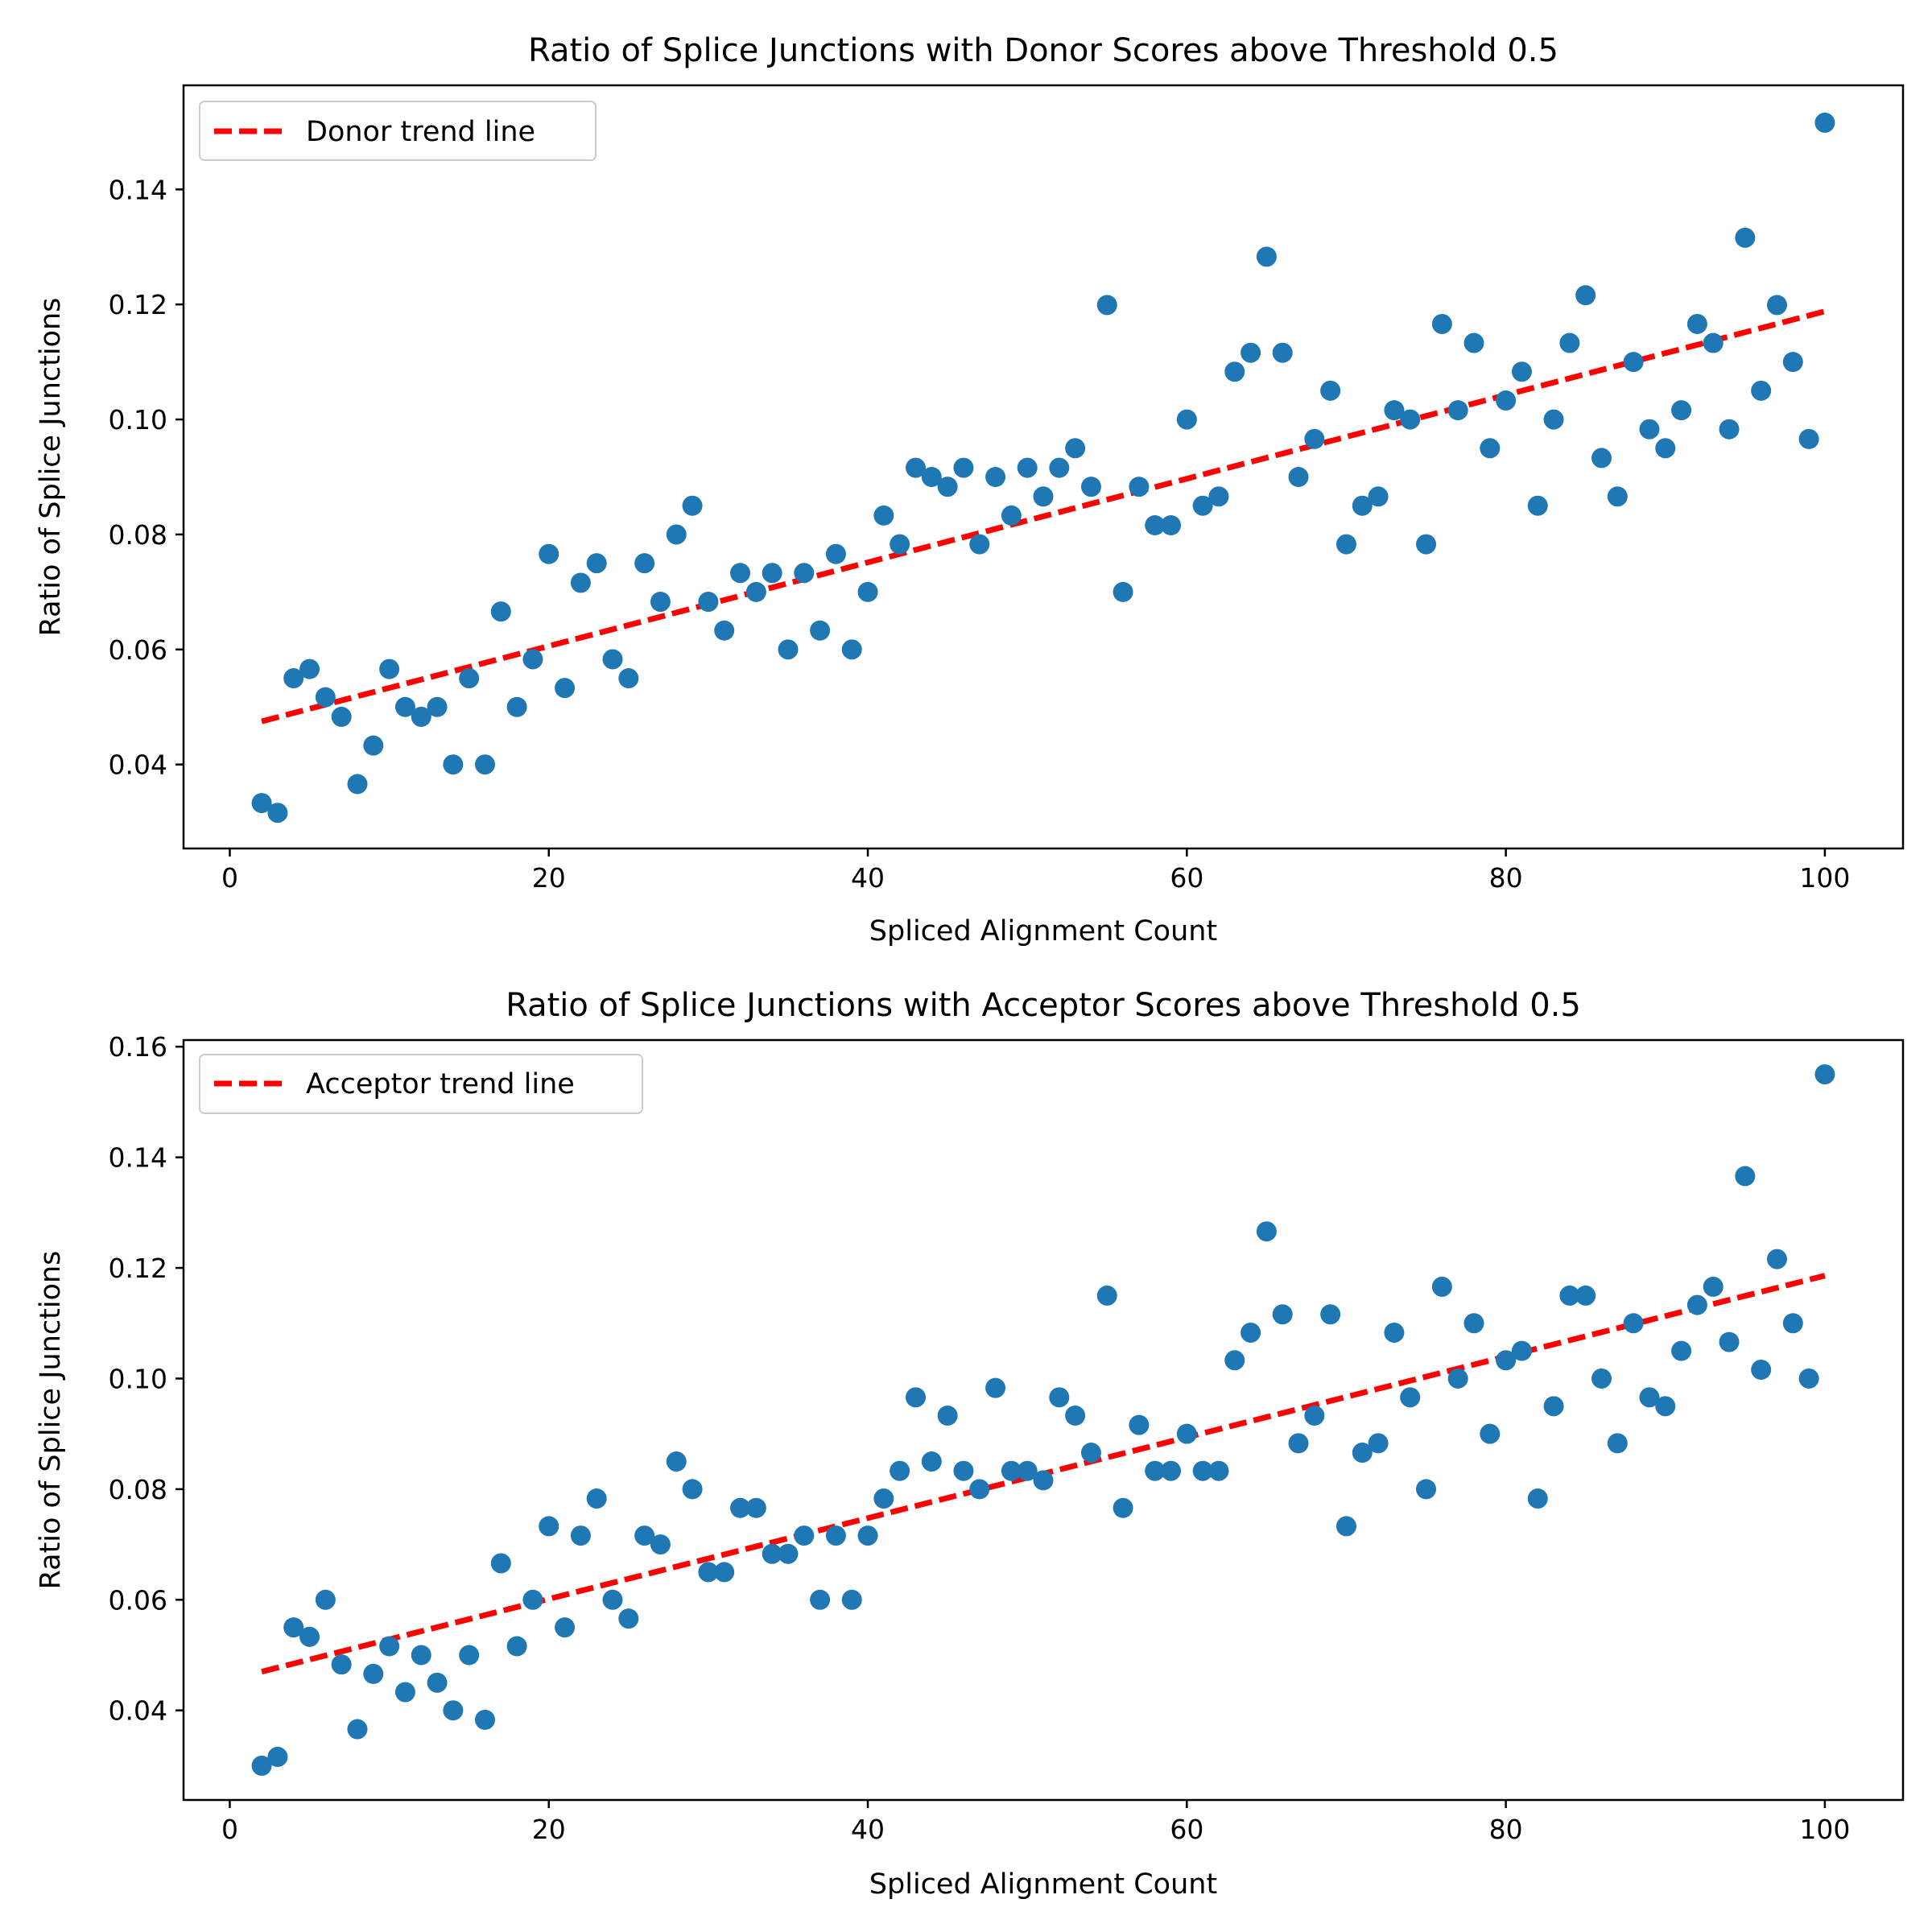 Image resolution: width=1932 pixels, height=1932 pixels. Describe the element at coordinates (51, 1420) in the screenshot. I see `acceptor-y-axis-label: Ratio of Splice Junctions` at that location.